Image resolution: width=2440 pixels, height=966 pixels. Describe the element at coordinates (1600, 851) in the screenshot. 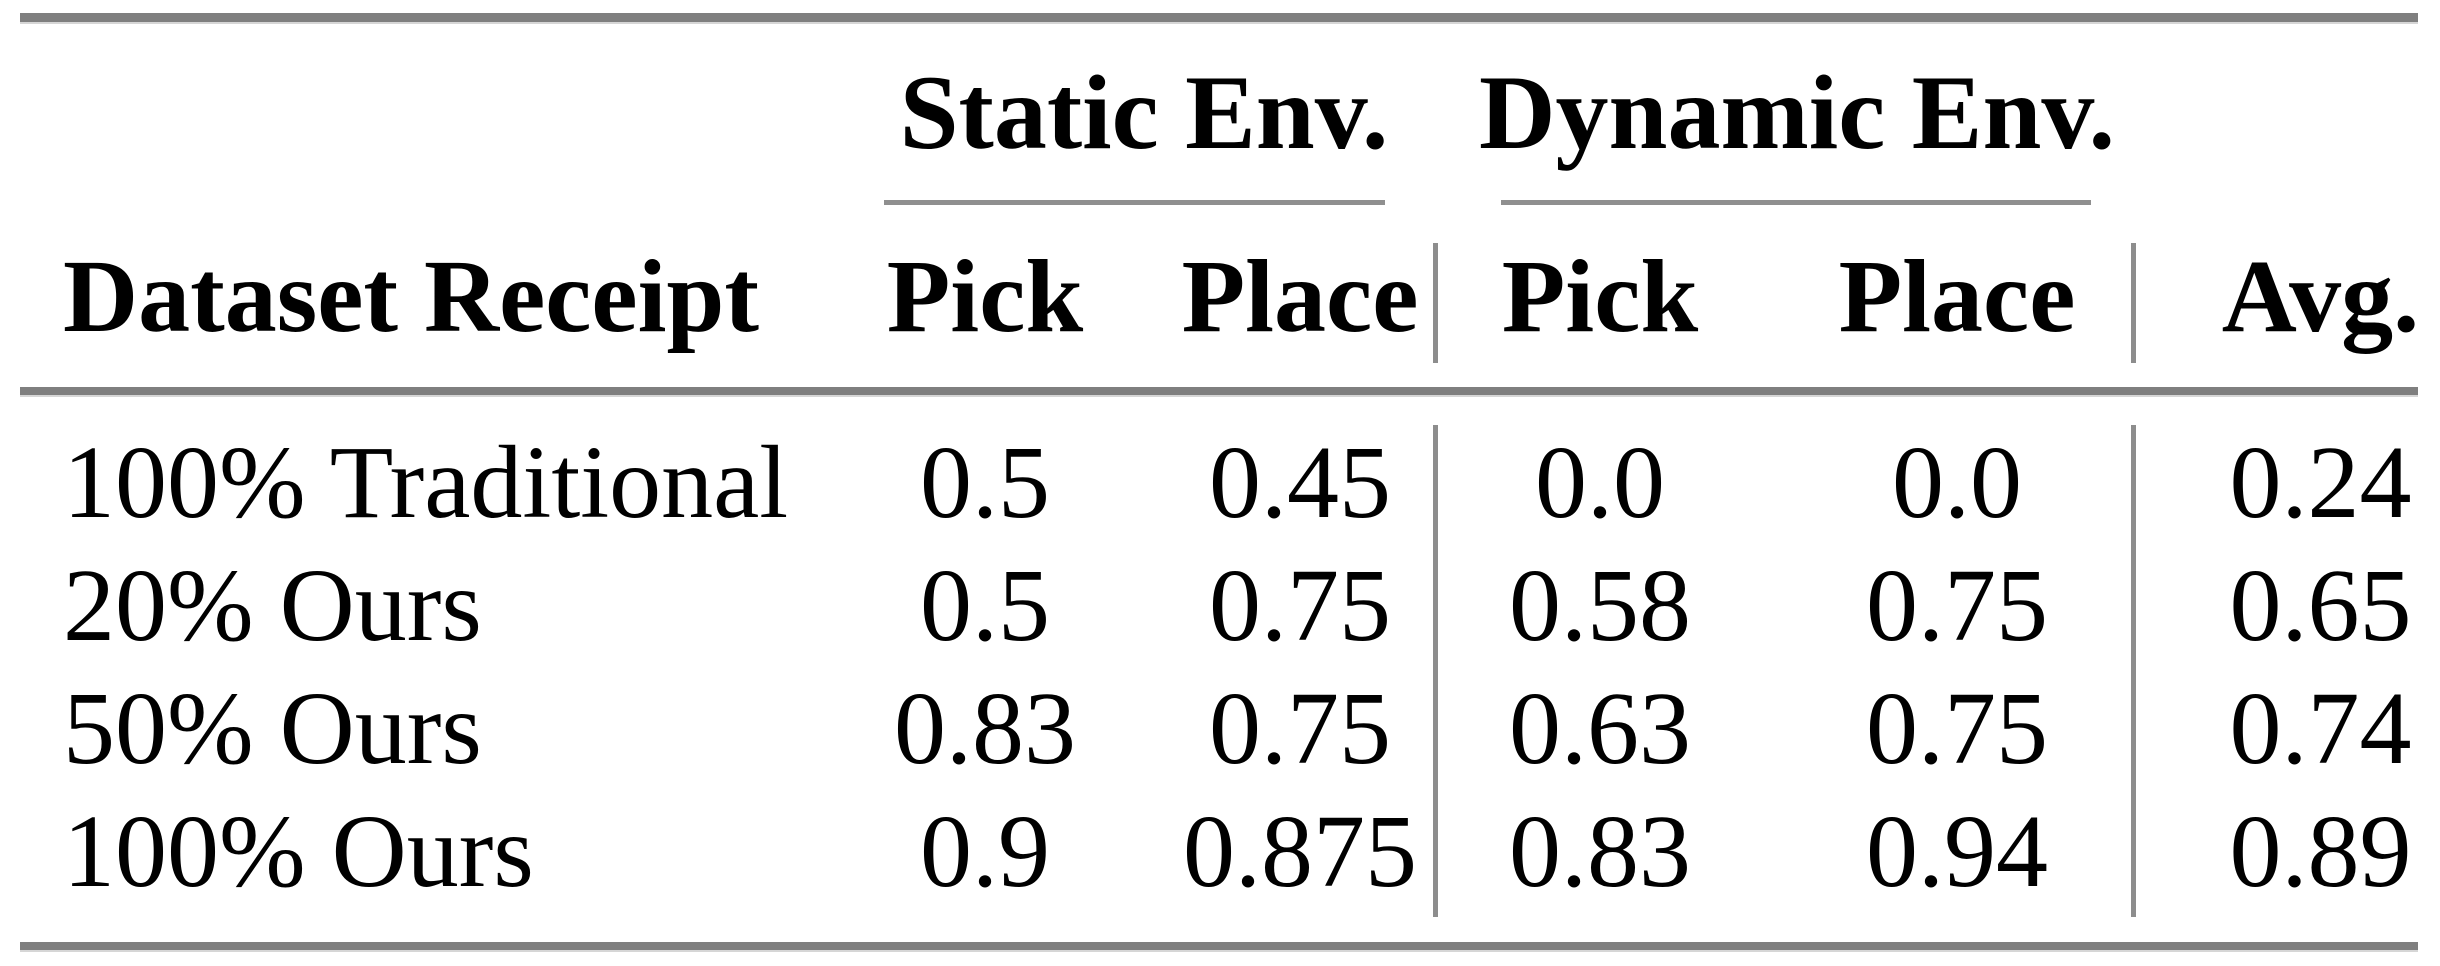

I see `cell-dynamic-pick-row3: 0.83` at that location.